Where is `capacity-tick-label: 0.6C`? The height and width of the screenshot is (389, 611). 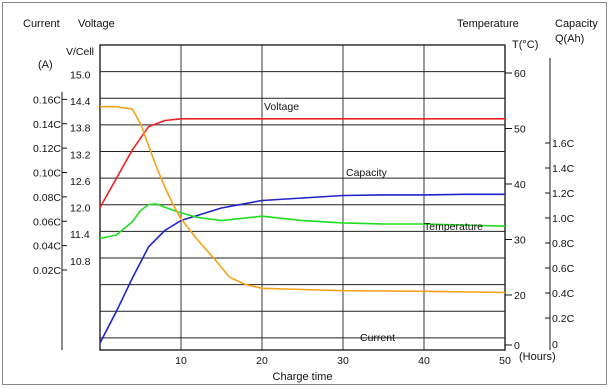 capacity-tick-label: 0.6C is located at coordinates (563, 269).